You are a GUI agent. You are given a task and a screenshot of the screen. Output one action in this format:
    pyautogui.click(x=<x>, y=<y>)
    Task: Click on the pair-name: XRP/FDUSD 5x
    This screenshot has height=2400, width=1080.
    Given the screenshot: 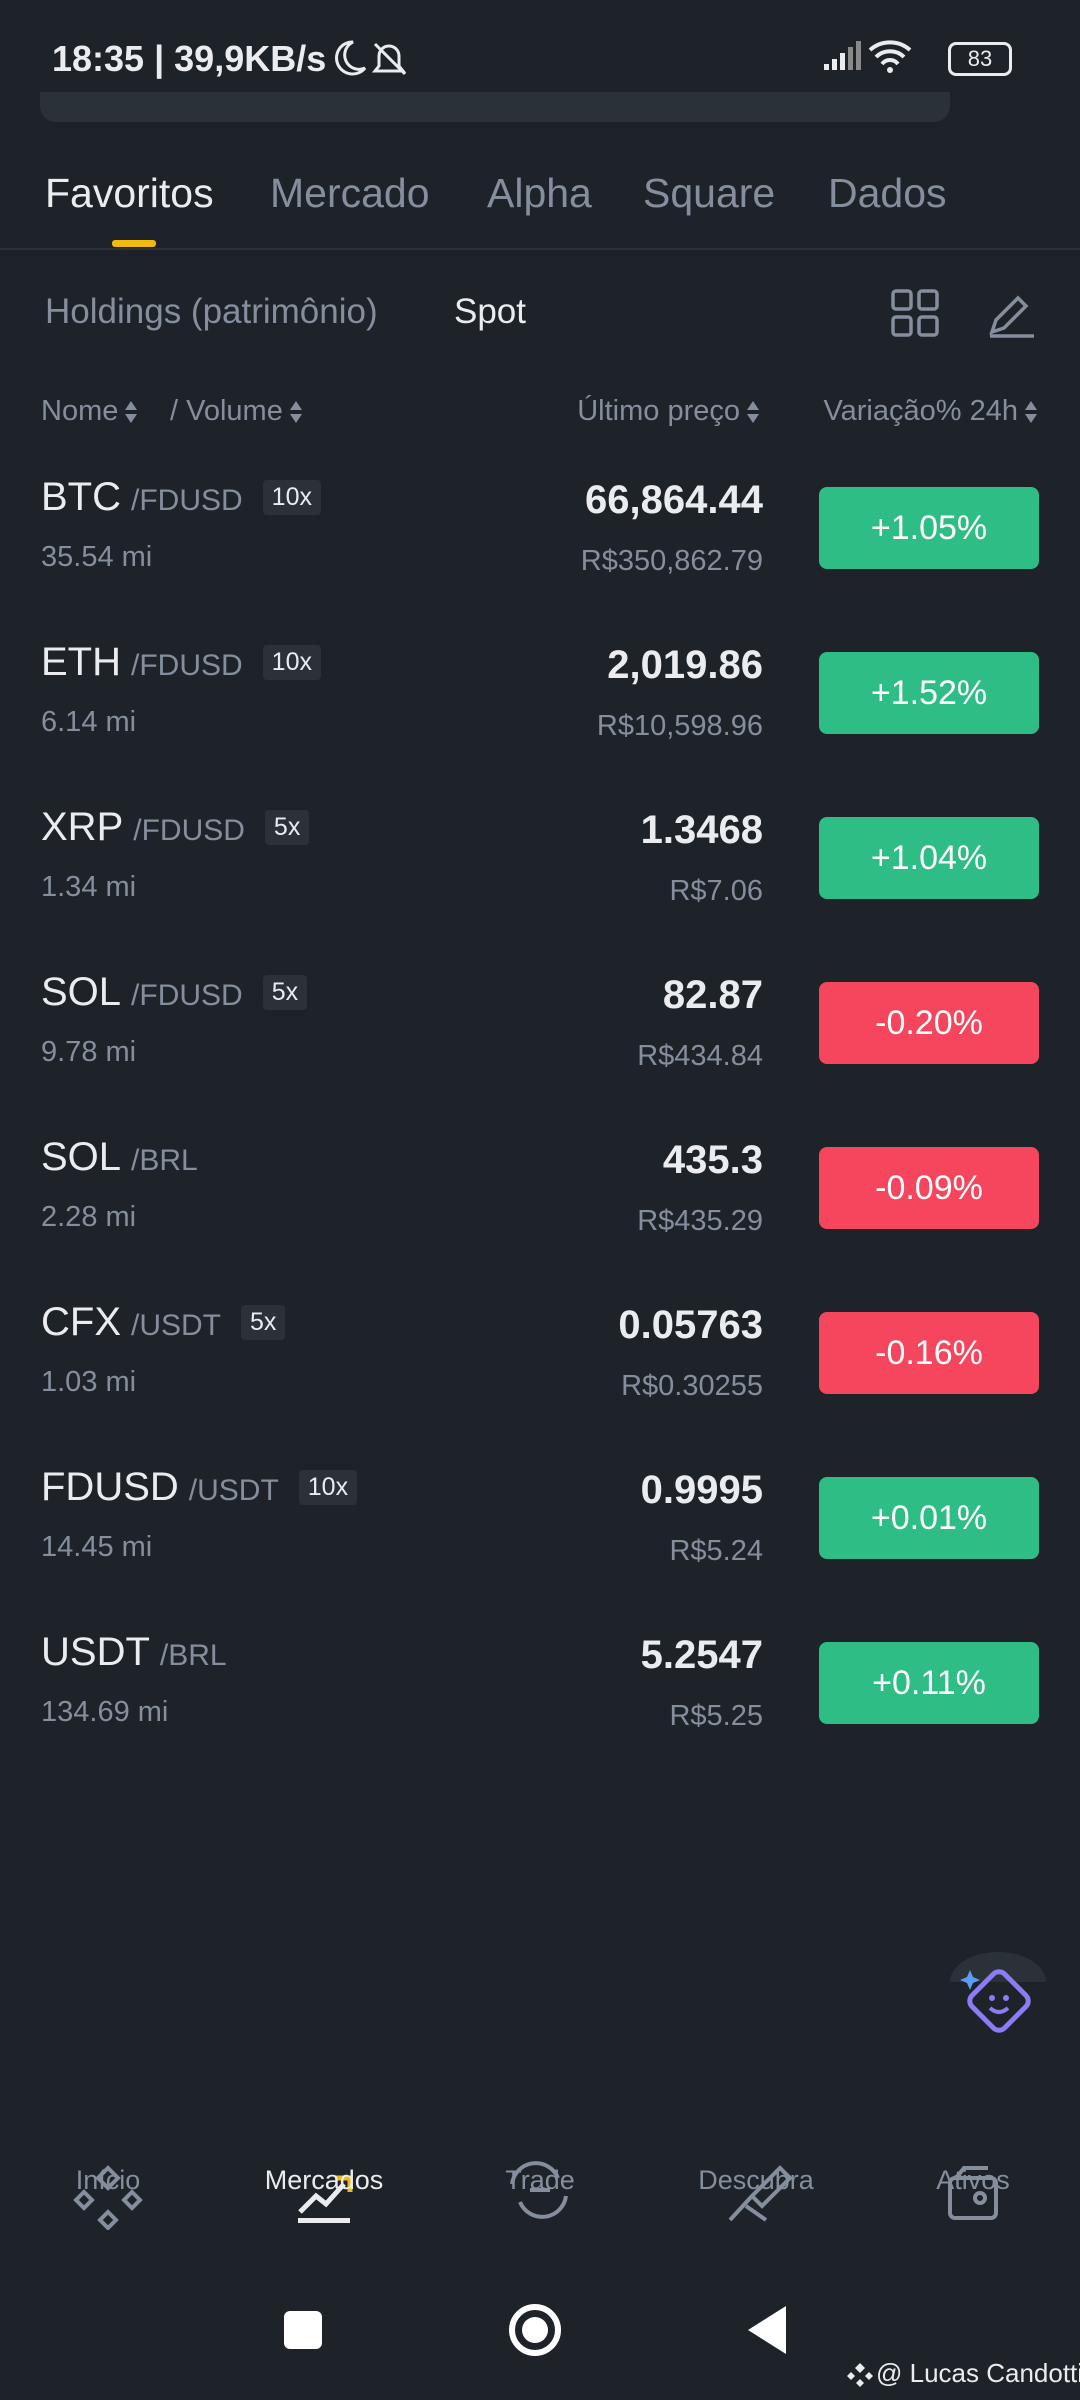 What is the action you would take?
    pyautogui.click(x=175, y=827)
    